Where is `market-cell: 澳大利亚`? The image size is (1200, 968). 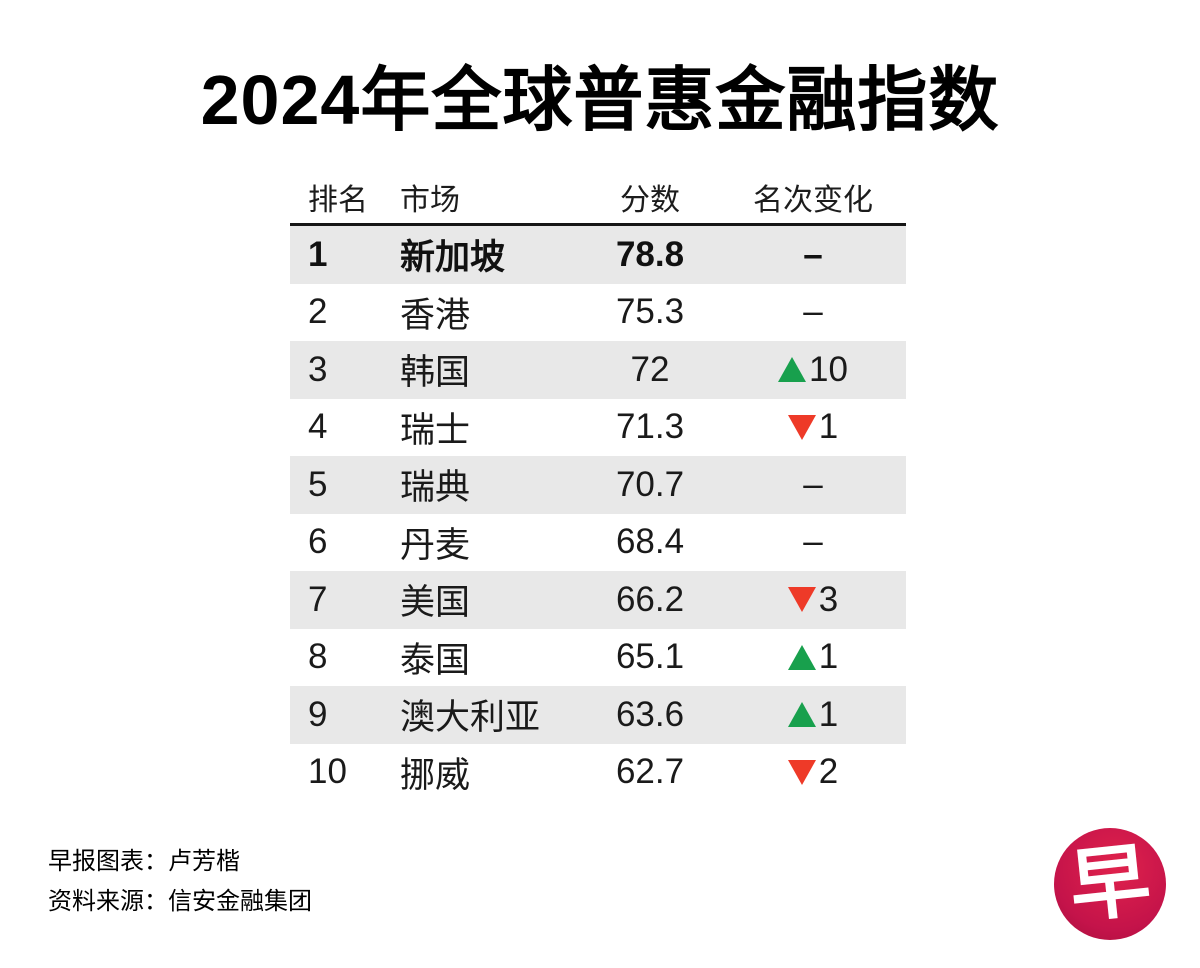
market-cell: 澳大利亚 is located at coordinates (470, 718).